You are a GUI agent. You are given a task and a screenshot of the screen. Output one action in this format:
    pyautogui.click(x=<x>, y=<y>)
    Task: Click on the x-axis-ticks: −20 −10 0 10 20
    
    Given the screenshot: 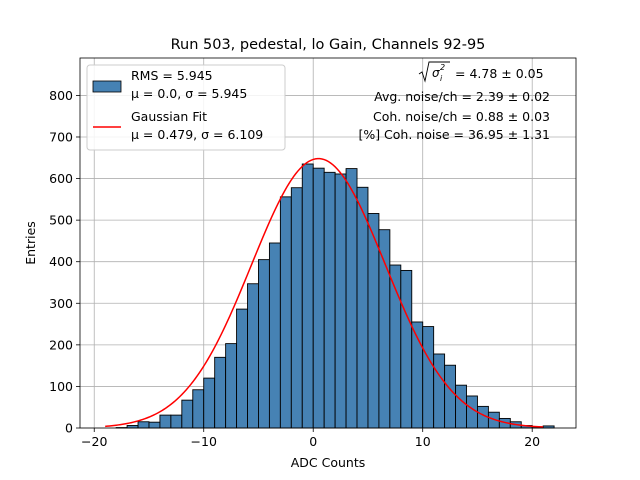 What is the action you would take?
    pyautogui.click(x=310, y=438)
    